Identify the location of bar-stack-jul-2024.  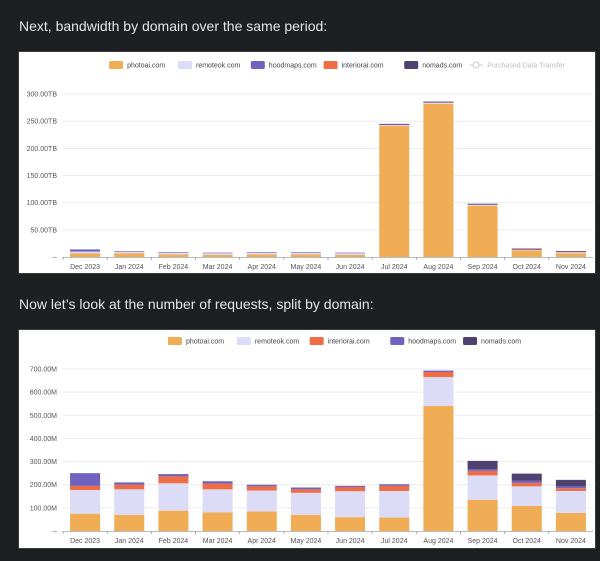
(394, 507).